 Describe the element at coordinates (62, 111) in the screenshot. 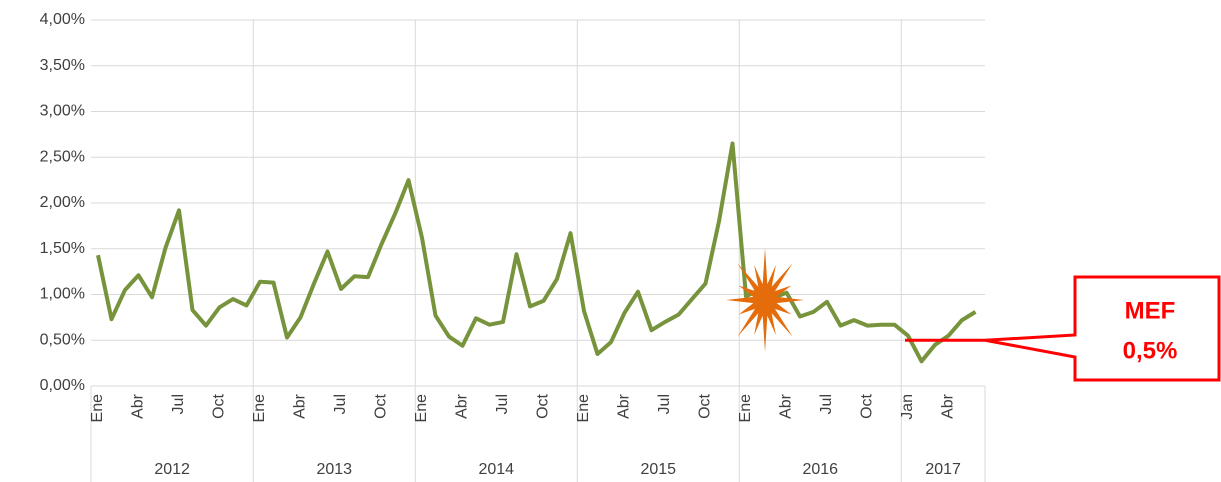

I see `y-tick-label: 3,00%` at that location.